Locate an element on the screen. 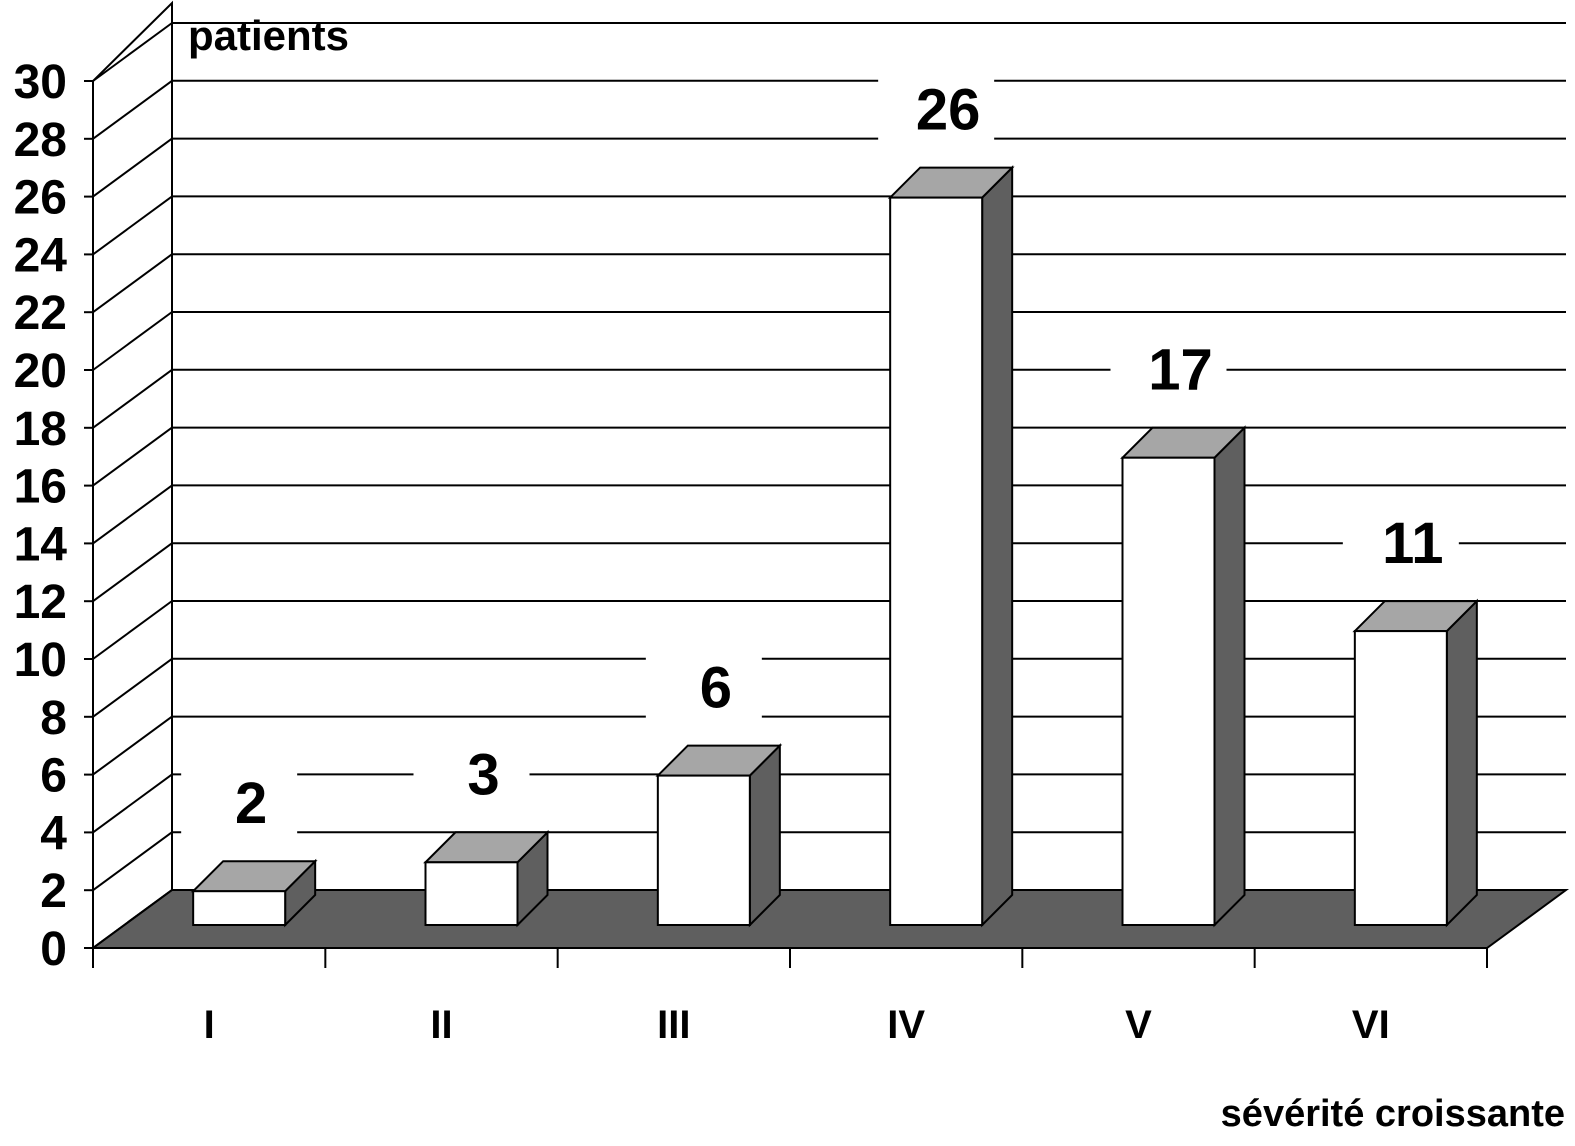 The image size is (1575, 1146). y-axis-title: patients is located at coordinates (268, 35).